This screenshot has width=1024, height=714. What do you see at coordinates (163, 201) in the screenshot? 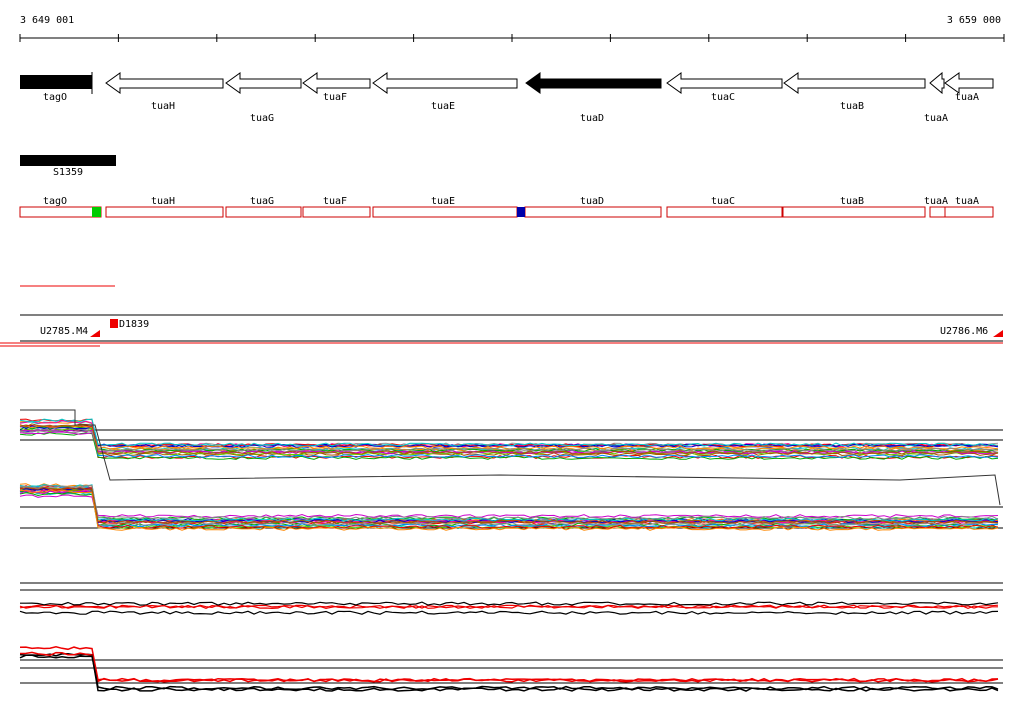
I see `segment-label: tuaH` at bounding box center [163, 201].